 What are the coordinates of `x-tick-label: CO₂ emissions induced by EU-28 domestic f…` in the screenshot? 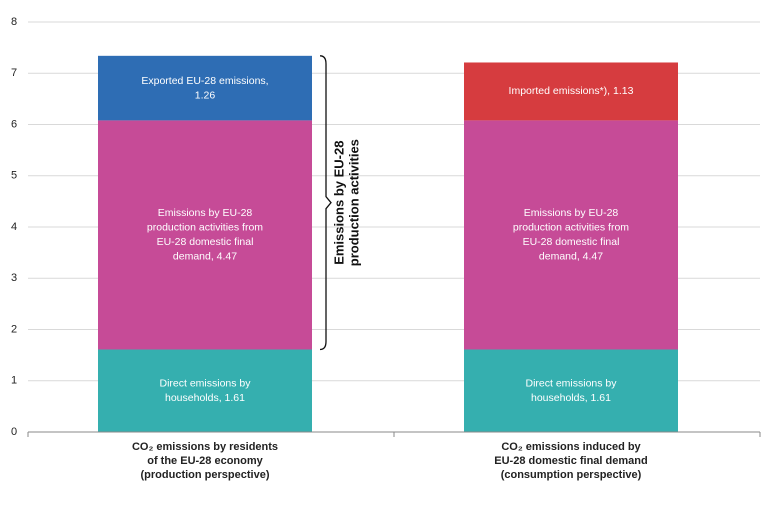 It's located at (570, 461).